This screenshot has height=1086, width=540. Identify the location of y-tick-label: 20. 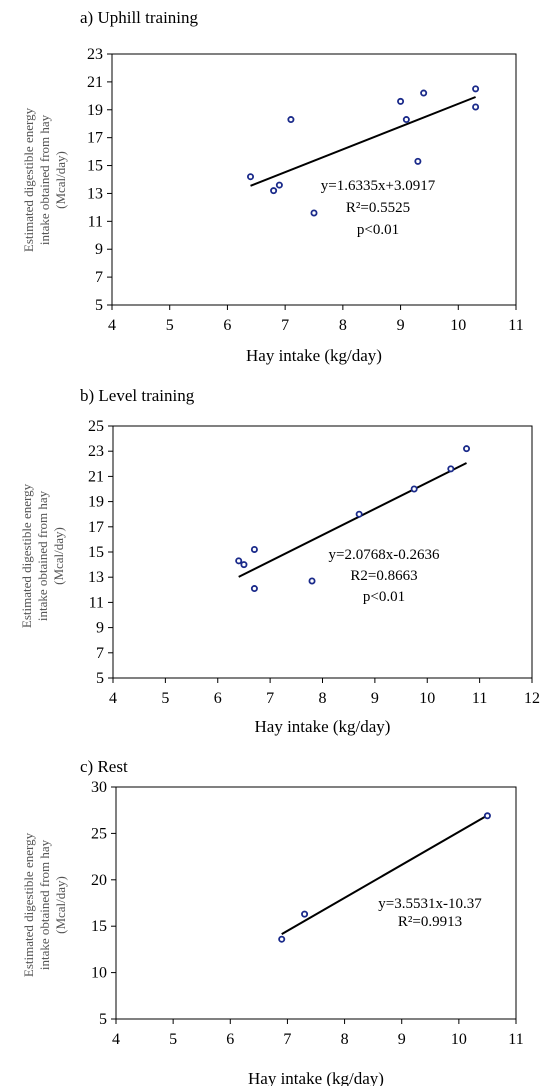
(99, 880).